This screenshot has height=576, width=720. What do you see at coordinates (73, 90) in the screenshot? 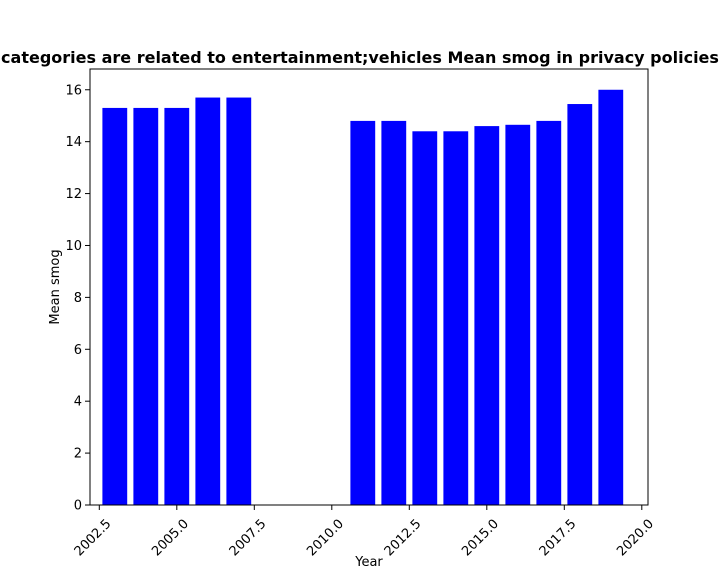
I see `y-tick-label: 16` at bounding box center [73, 90].